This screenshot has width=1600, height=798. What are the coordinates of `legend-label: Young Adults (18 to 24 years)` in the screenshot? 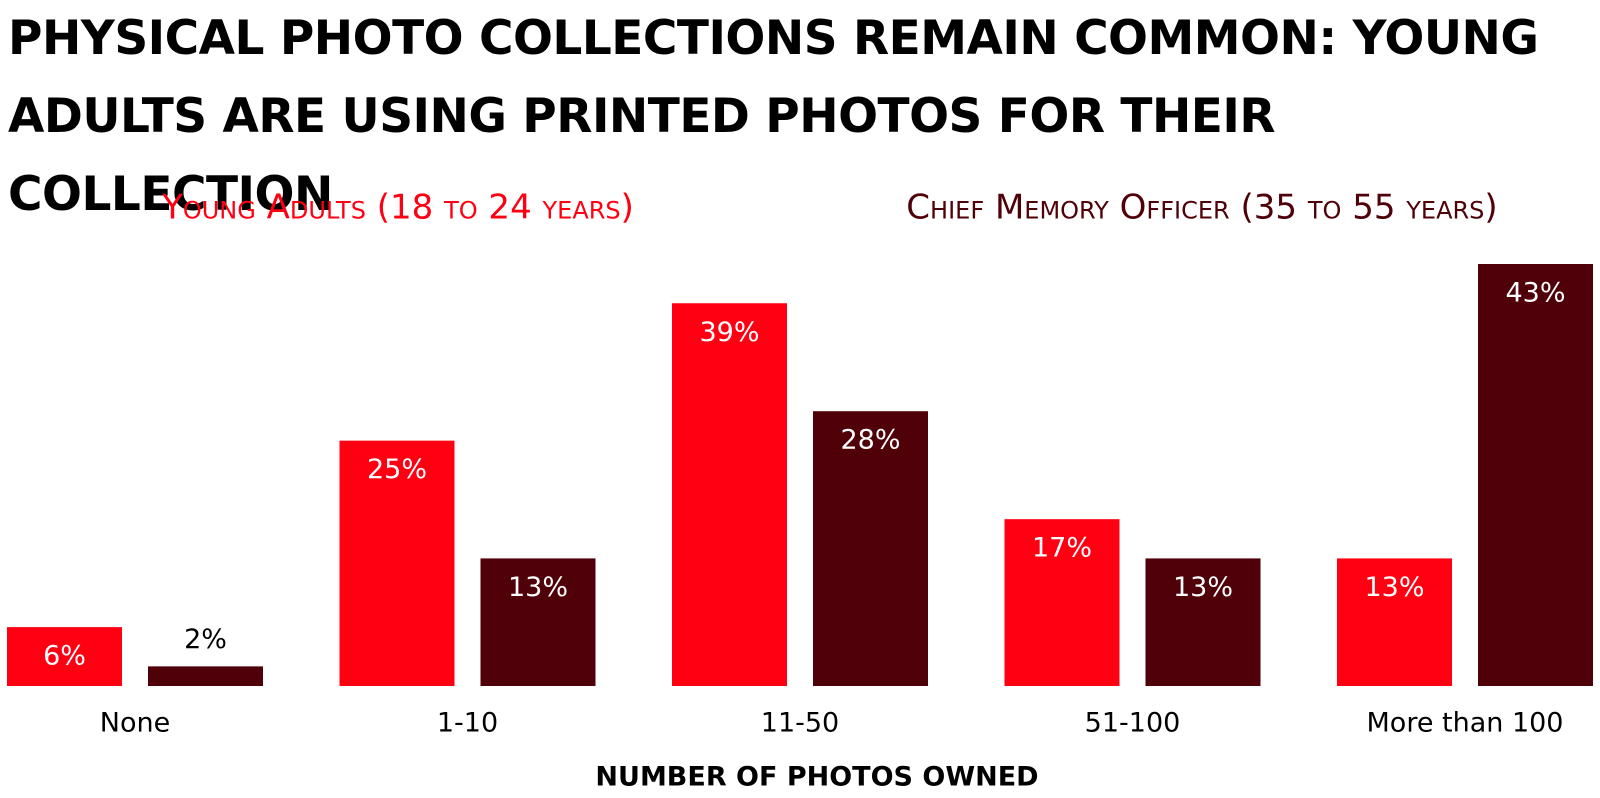 It's located at (397, 208).